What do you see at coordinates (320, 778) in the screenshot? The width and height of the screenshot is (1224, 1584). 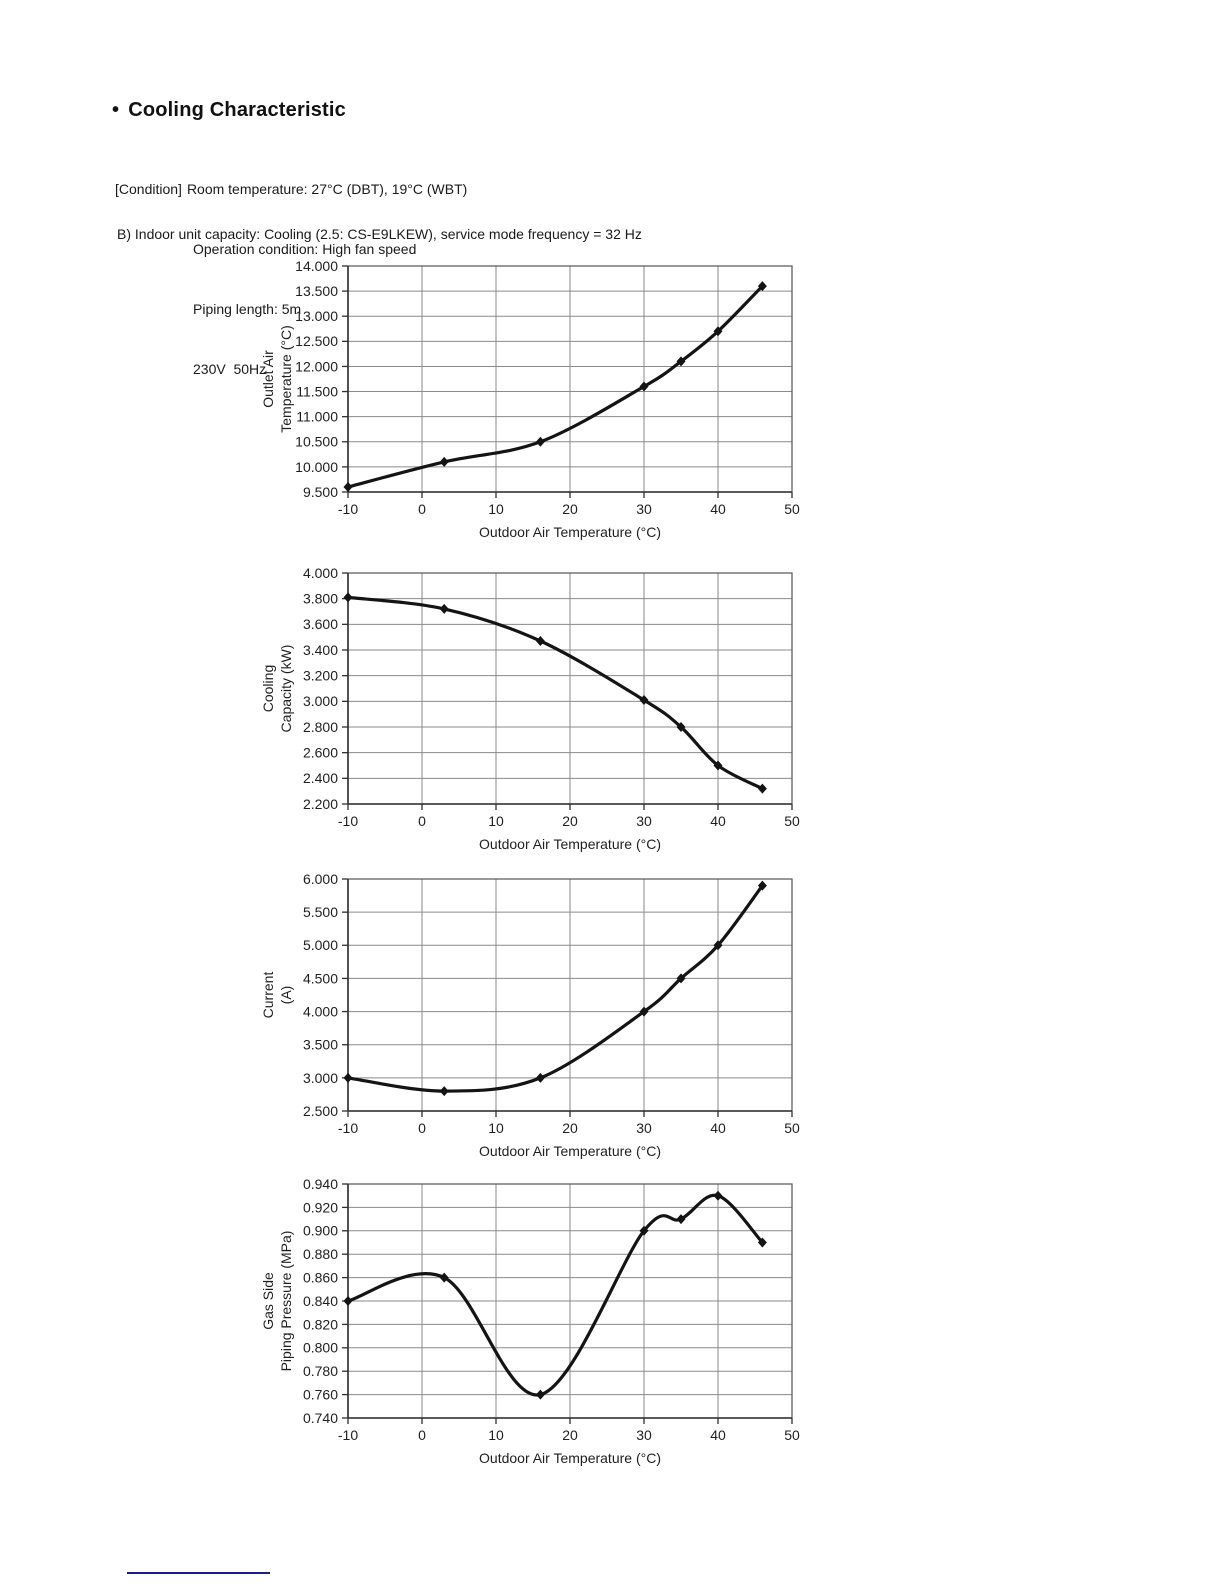 I see `y-tick-label: 2.400` at bounding box center [320, 778].